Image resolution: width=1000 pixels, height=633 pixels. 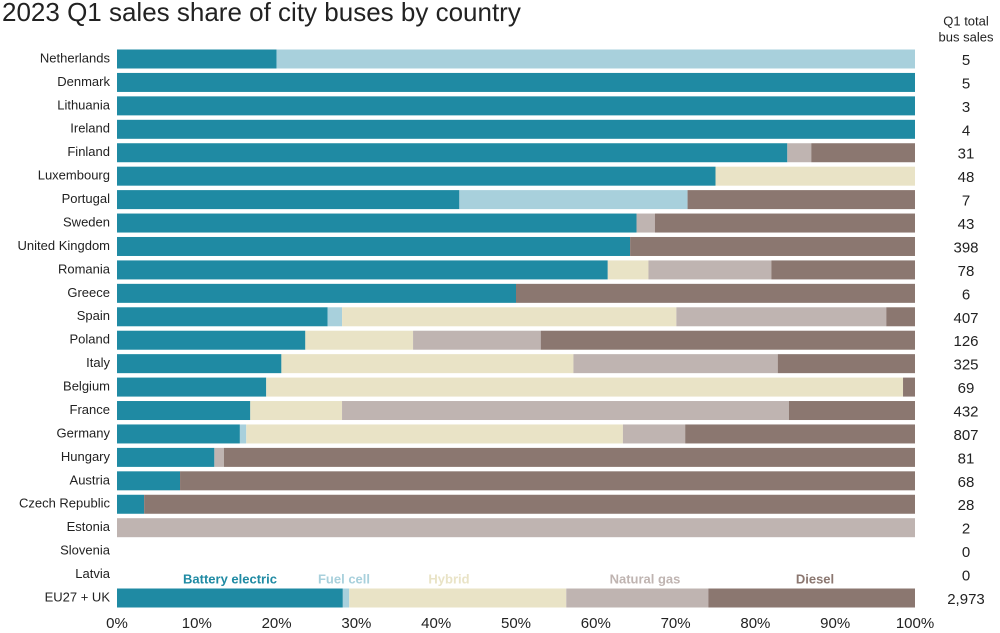 I want to click on total-sales: 78, so click(x=966, y=271).